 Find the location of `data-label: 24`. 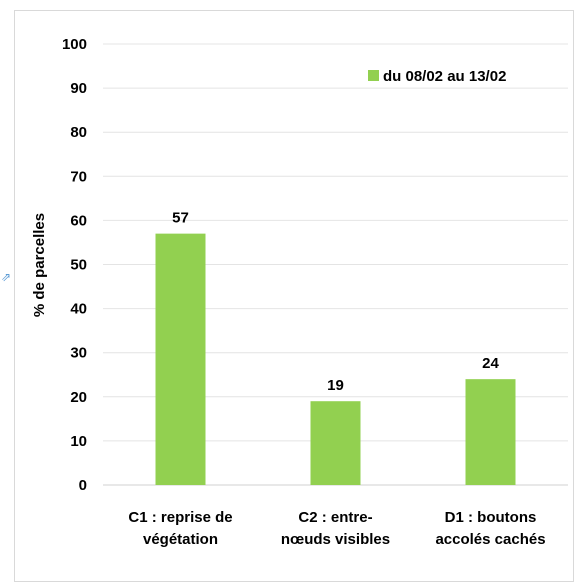

data-label: 24 is located at coordinates (490, 363).